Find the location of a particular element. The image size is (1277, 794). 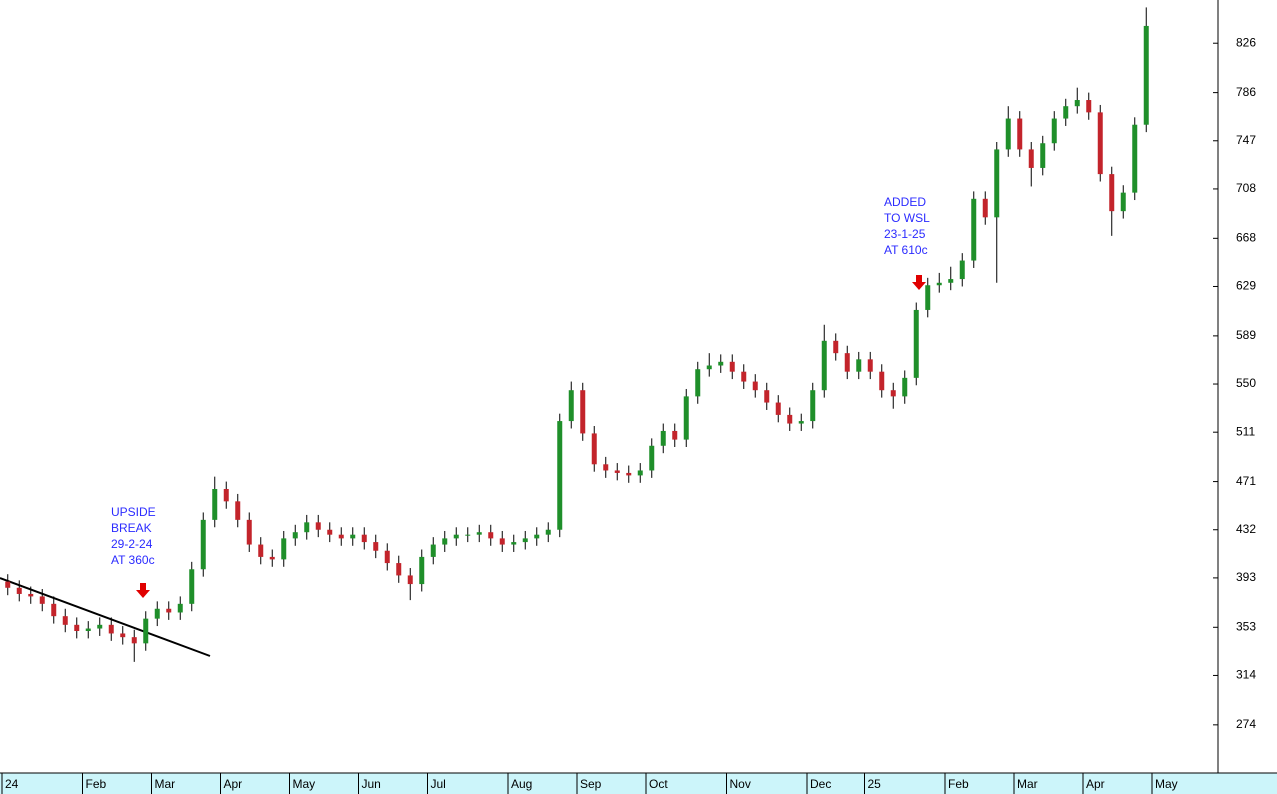

annotation: ADDED is located at coordinates (905, 202).